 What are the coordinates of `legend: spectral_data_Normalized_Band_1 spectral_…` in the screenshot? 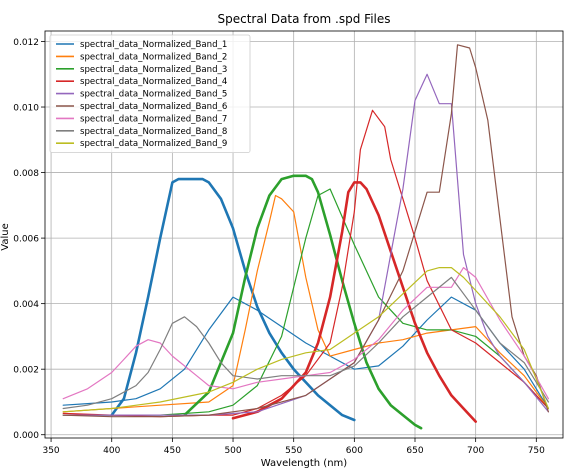 It's located at (150, 94).